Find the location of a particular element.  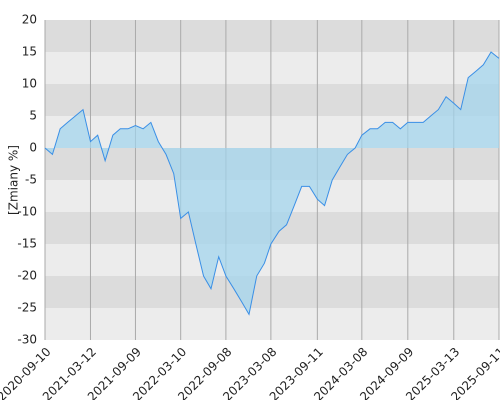

y-tick-label: 15 is located at coordinates (29, 52).